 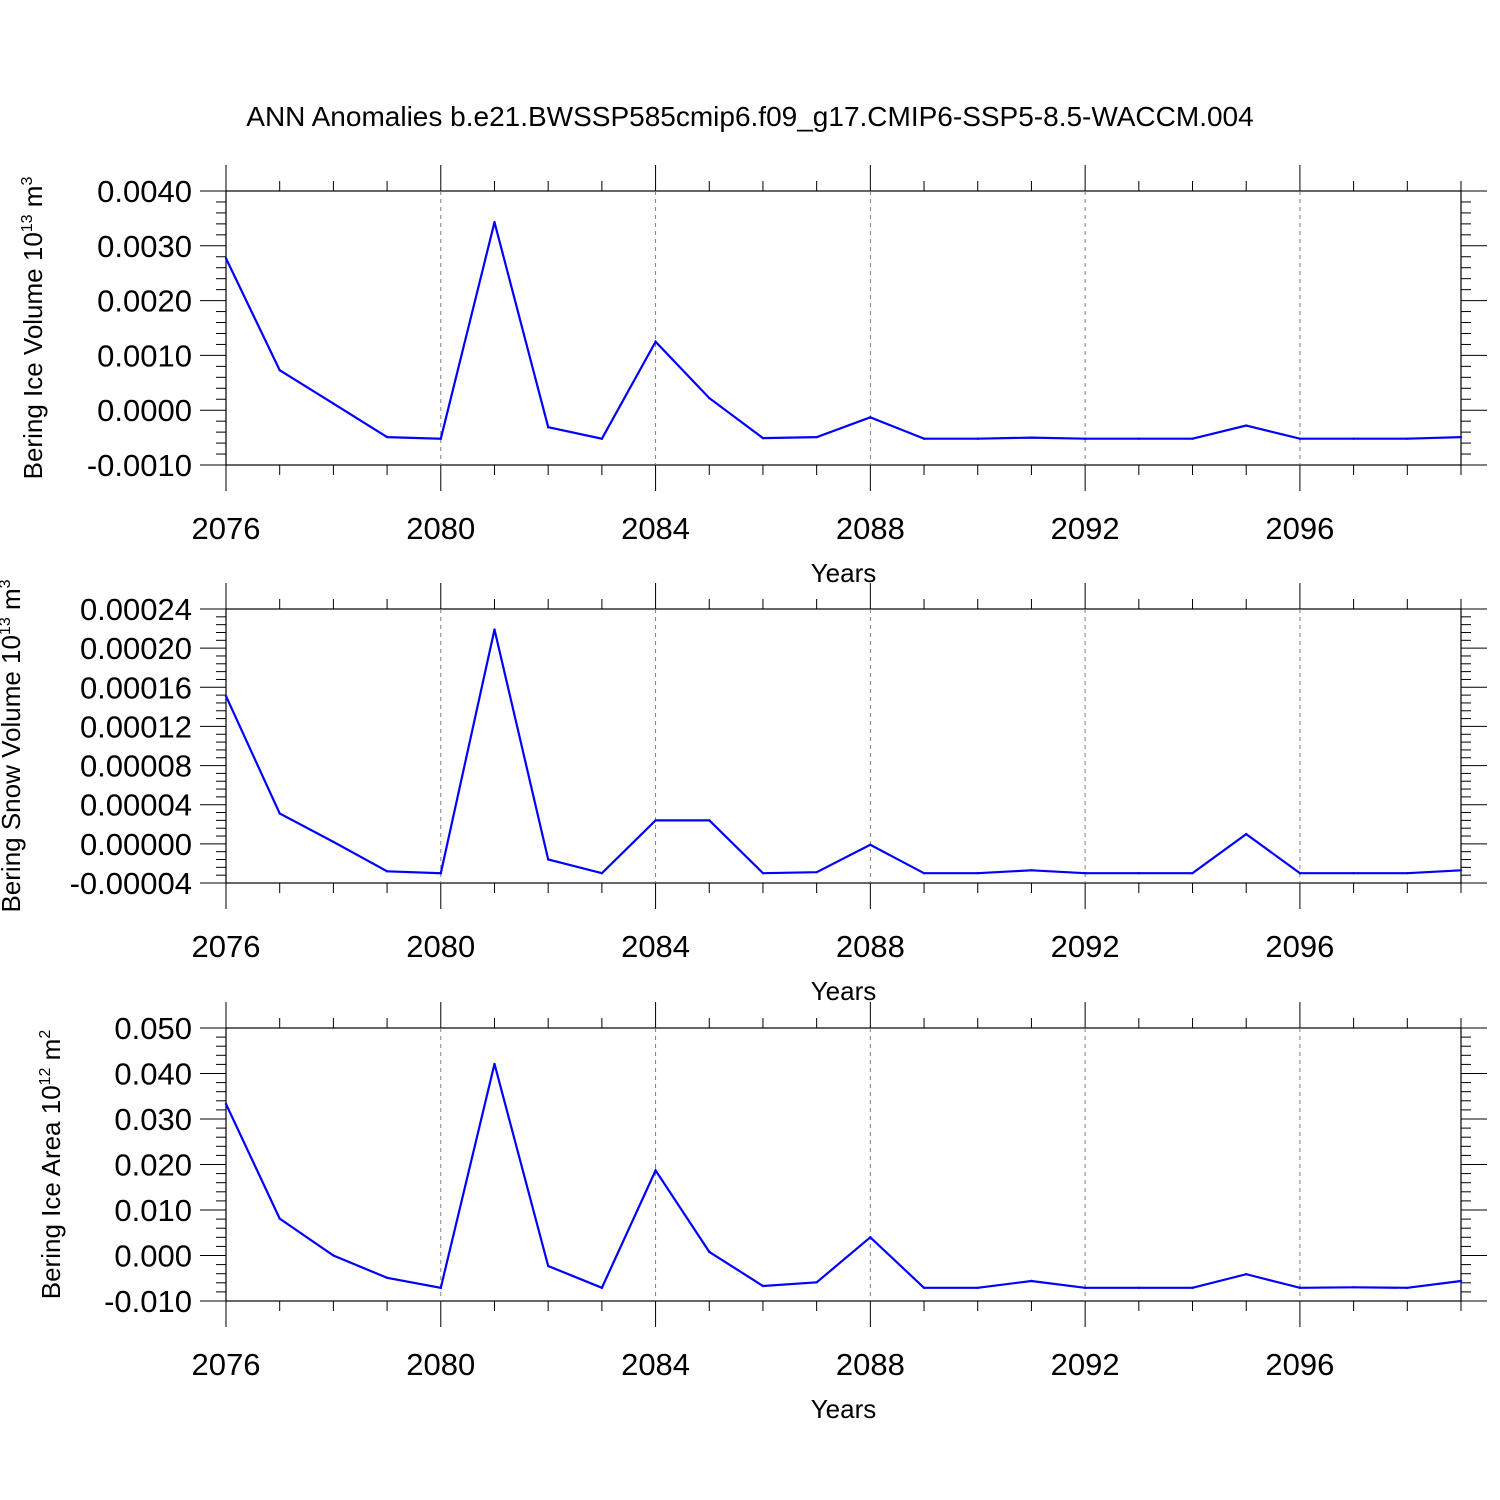 What do you see at coordinates (144, 355) in the screenshot?
I see `y-tick-label: 0.0010` at bounding box center [144, 355].